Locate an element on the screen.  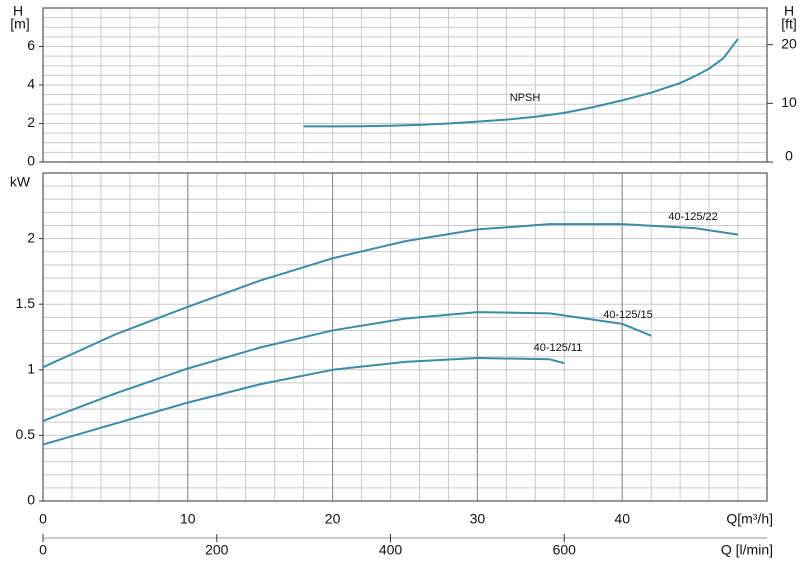
y2-axis-label: H is located at coordinates (789, 11).